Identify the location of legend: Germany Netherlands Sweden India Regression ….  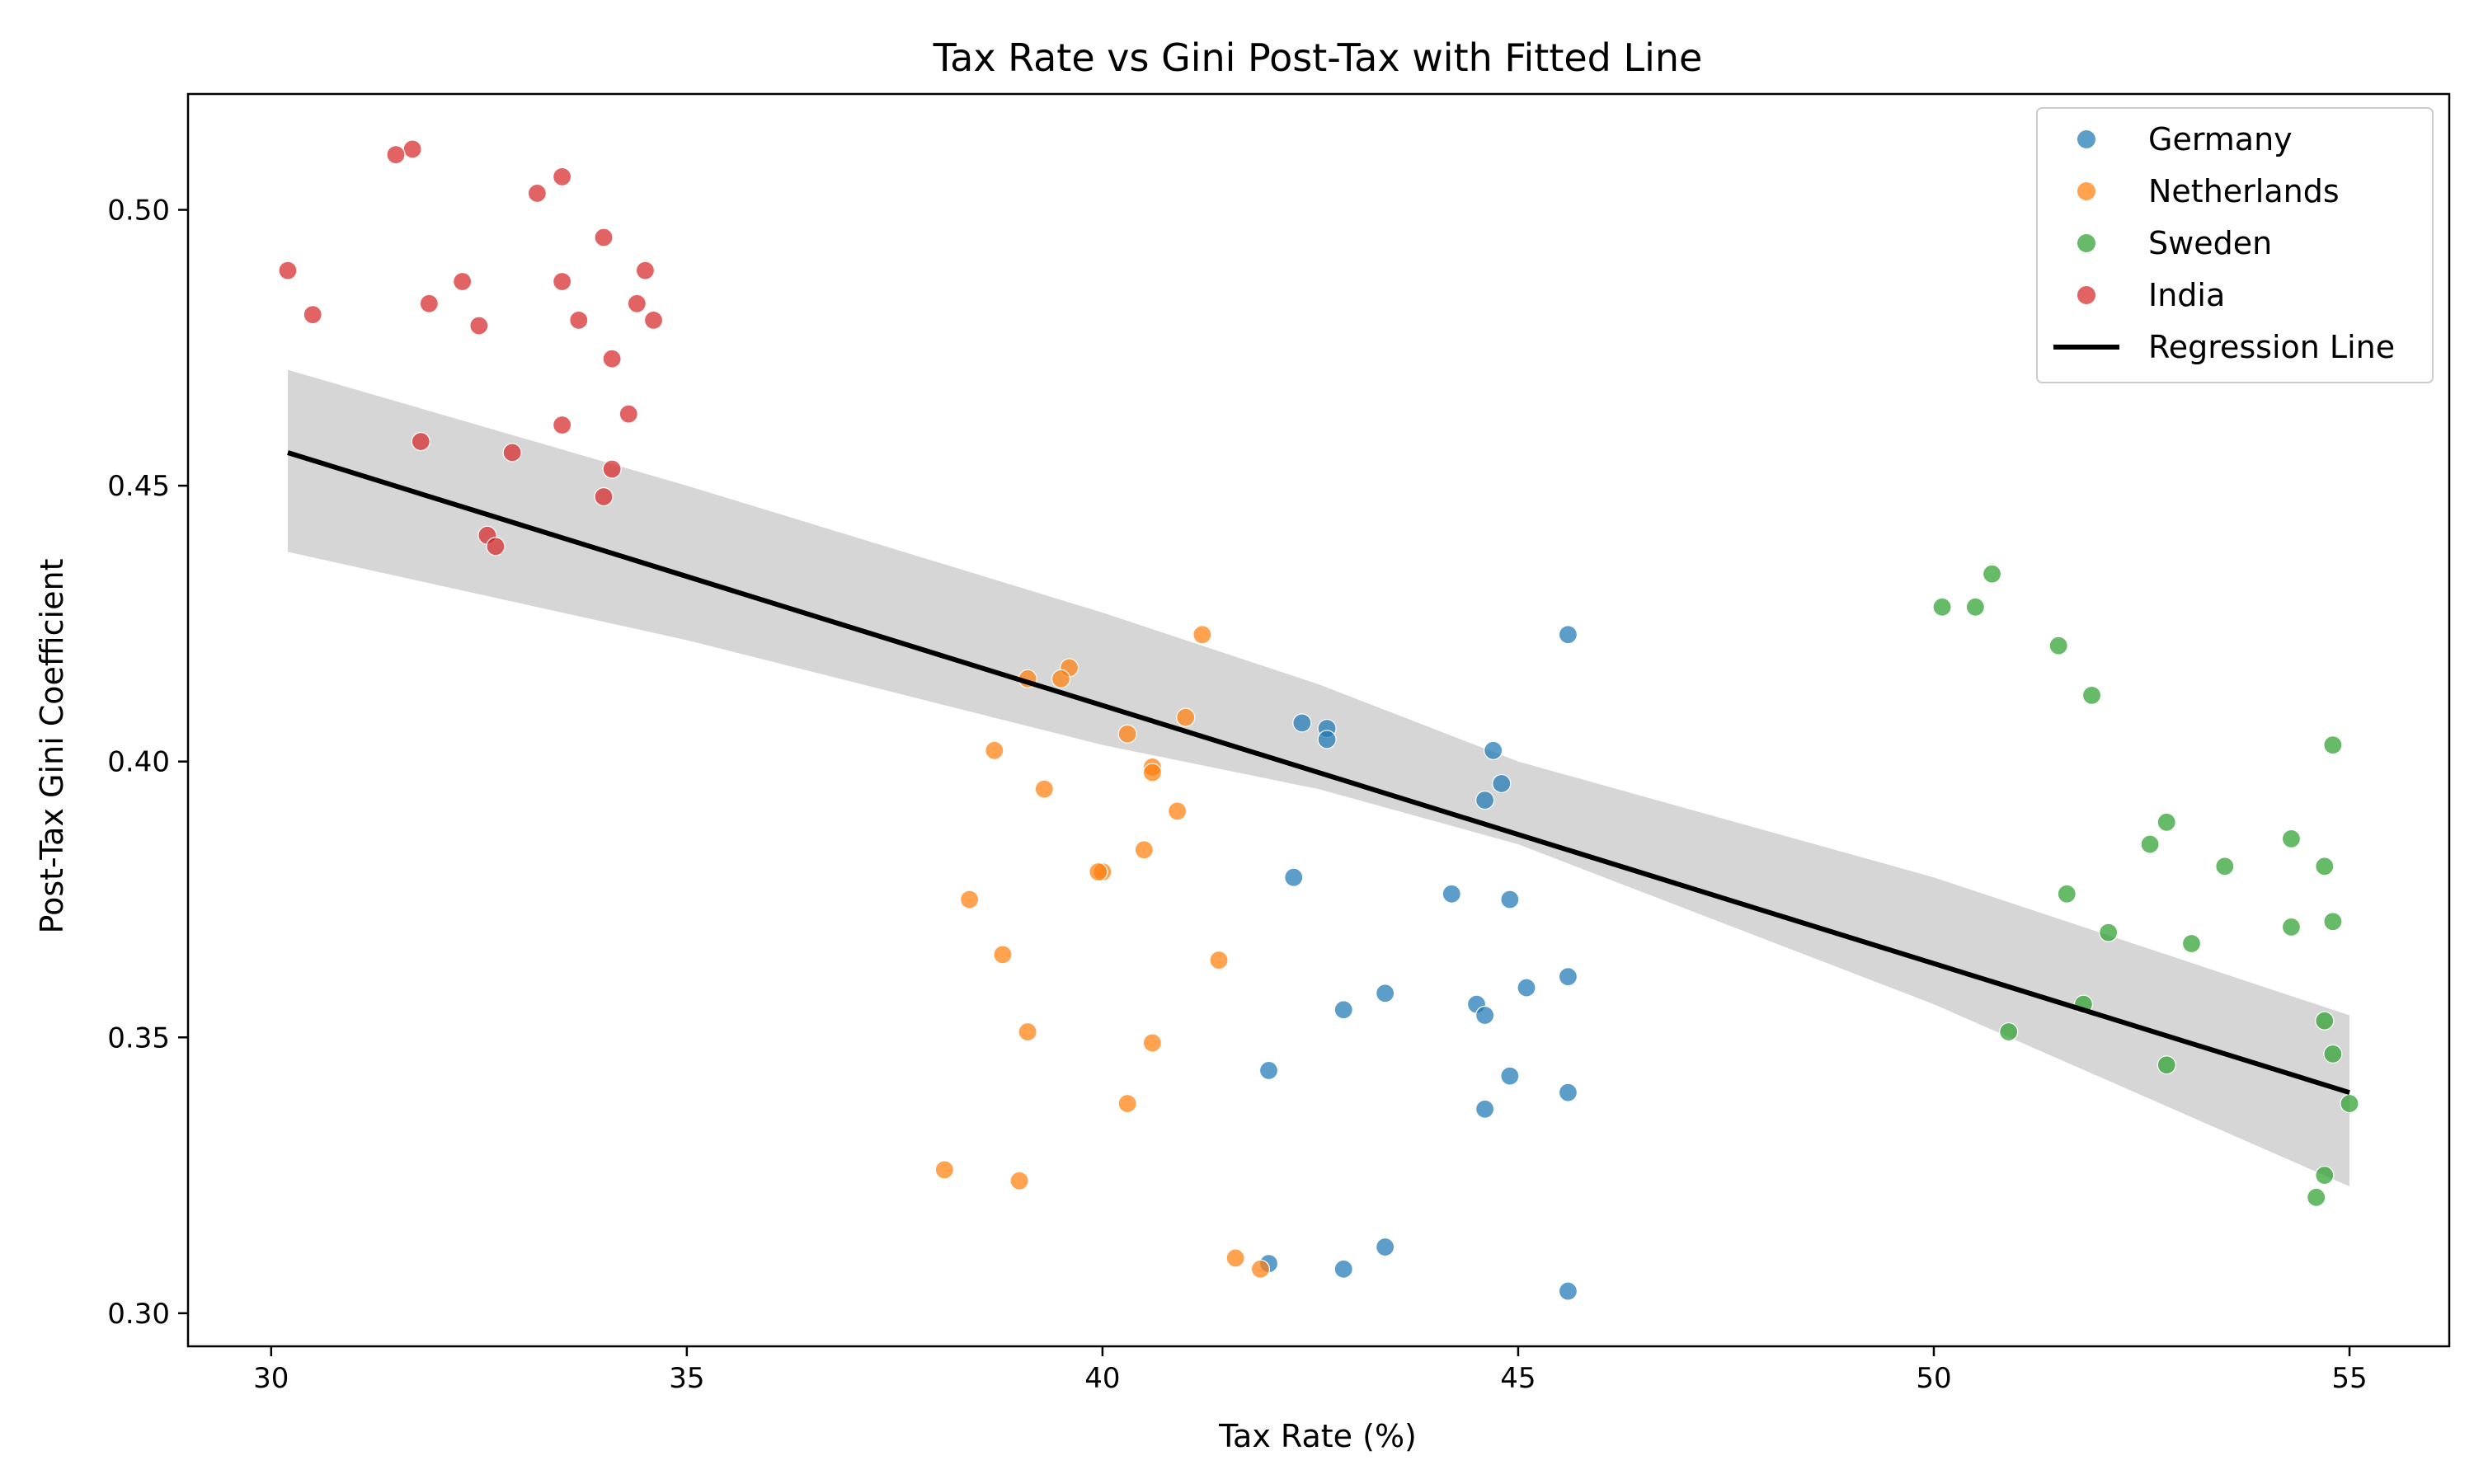
(2235, 245).